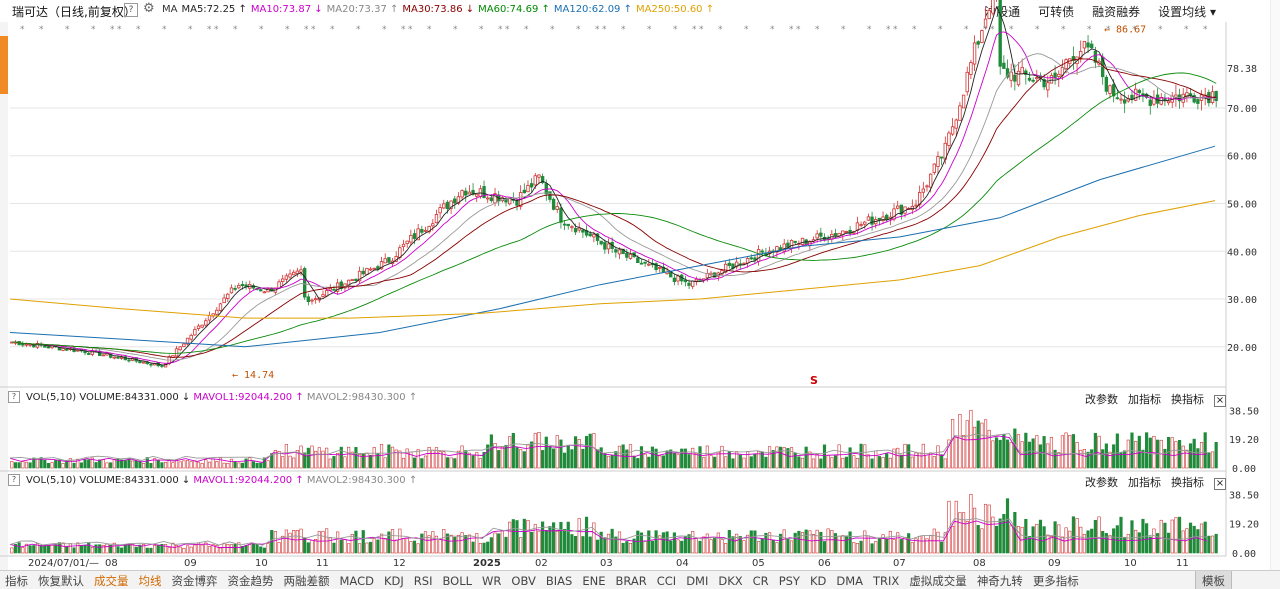 The height and width of the screenshot is (589, 1280). Describe the element at coordinates (16, 581) in the screenshot. I see `indicator-tab: 指标` at that location.